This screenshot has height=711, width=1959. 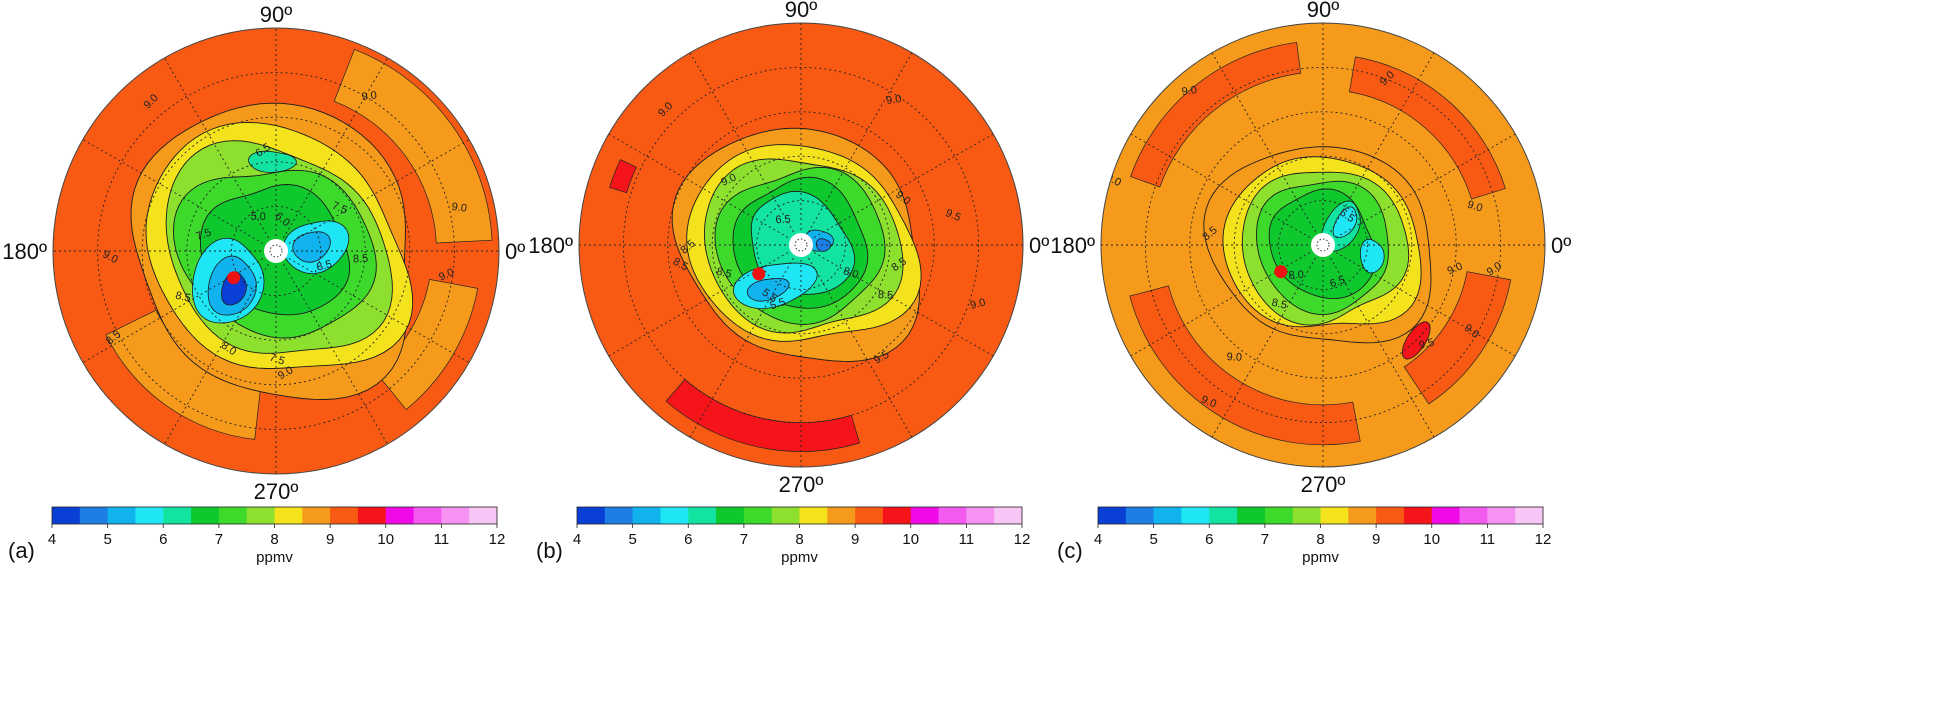 What do you see at coordinates (783, 536) in the screenshot?
I see `colorbar-b: 4 5 6 7 8 9 10 11 12 ppmv (b)` at bounding box center [783, 536].